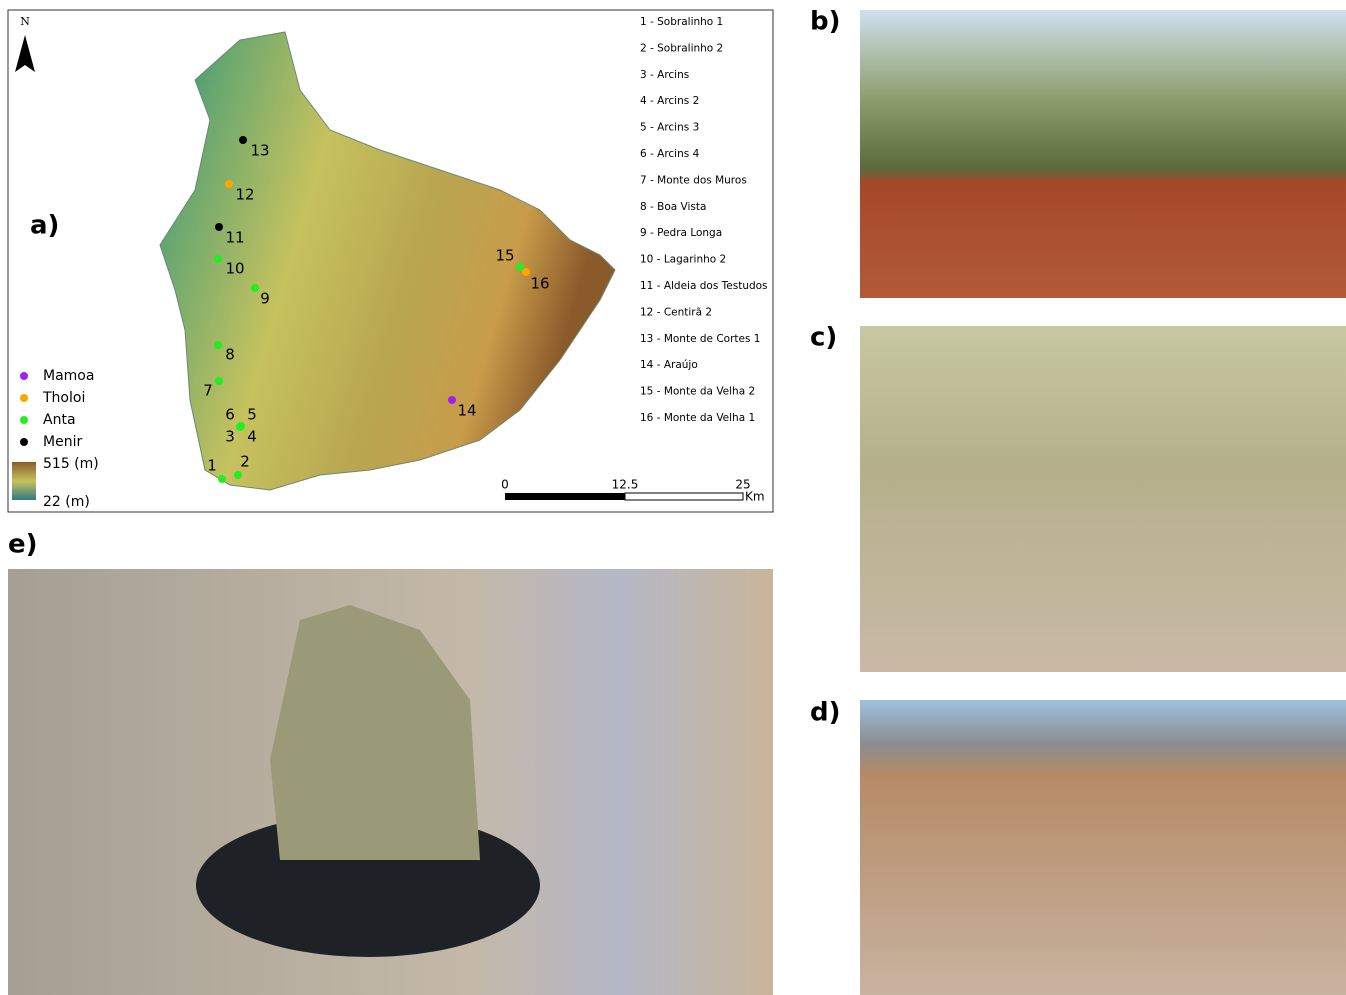 The image size is (1346, 995). I want to click on photo-d, so click(1103, 847).